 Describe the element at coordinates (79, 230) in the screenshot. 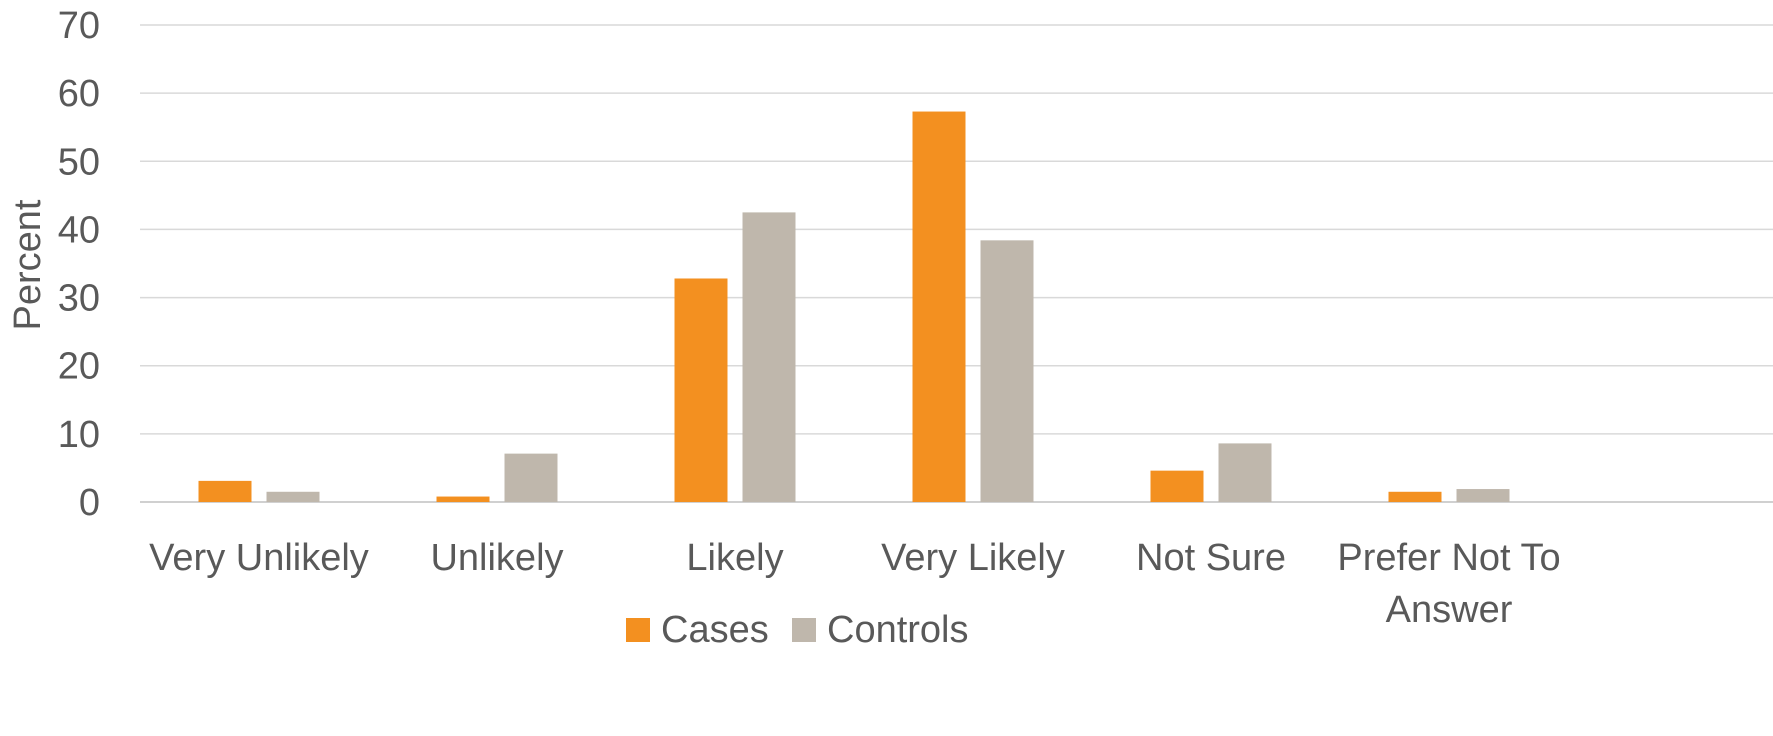

I see `y-tick-label: 40` at that location.